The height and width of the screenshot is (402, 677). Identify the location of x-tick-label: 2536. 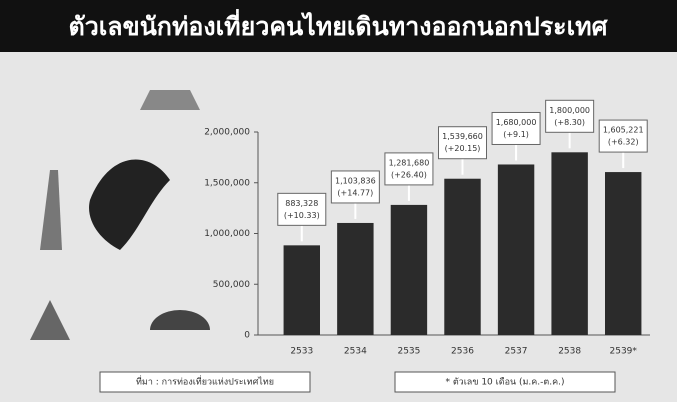
(462, 352).